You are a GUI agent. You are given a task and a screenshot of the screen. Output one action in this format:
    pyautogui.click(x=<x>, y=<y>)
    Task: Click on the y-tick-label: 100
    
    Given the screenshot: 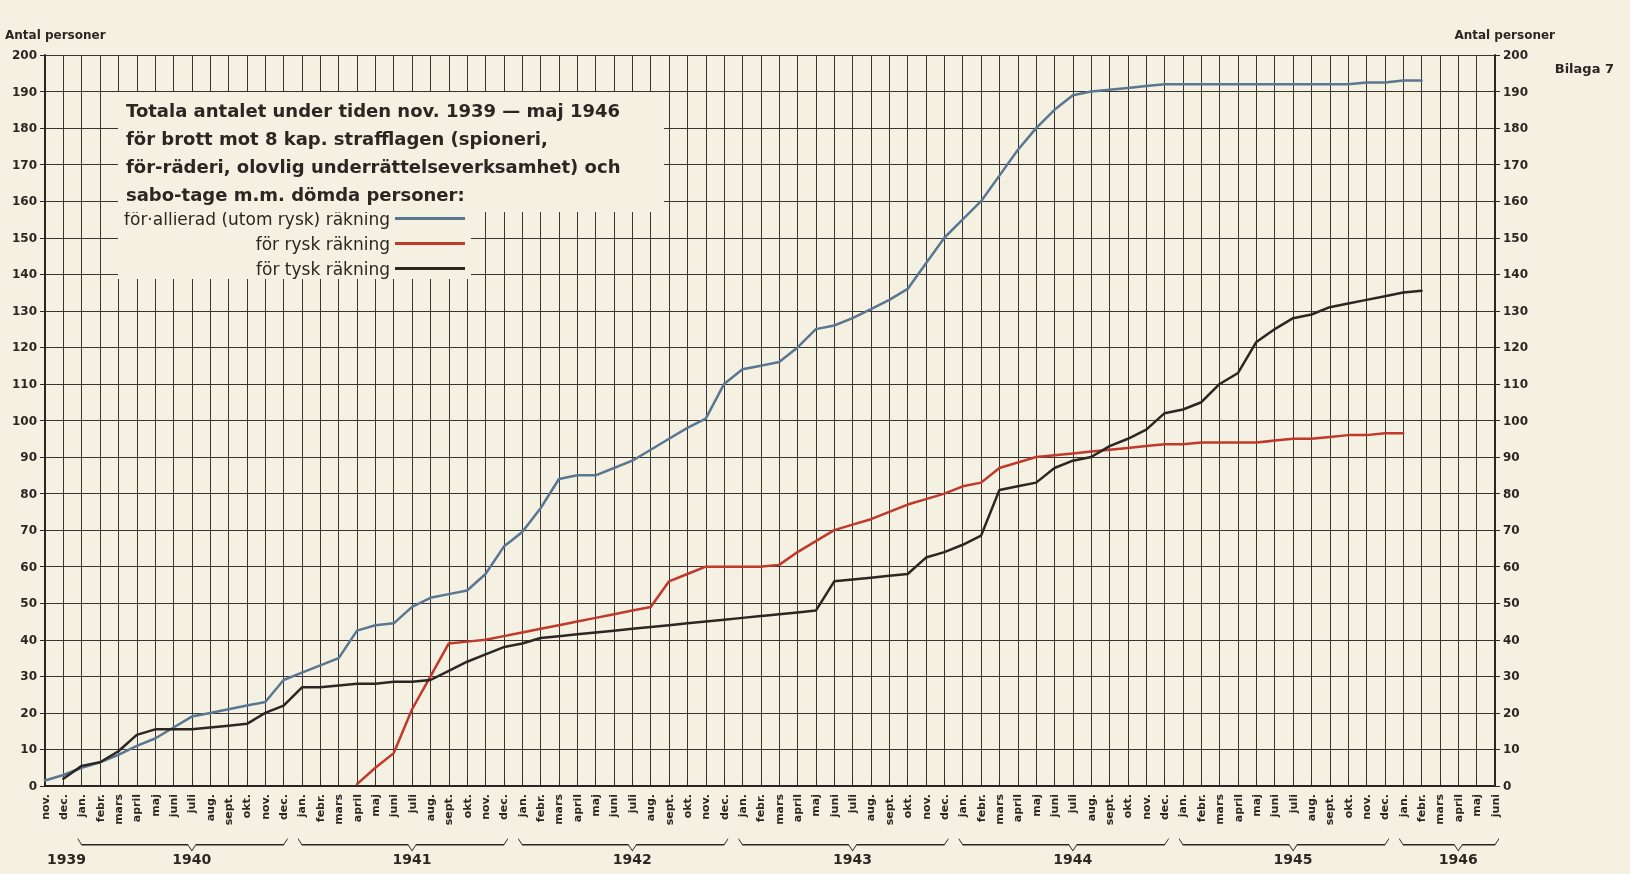 What is the action you would take?
    pyautogui.click(x=24, y=420)
    